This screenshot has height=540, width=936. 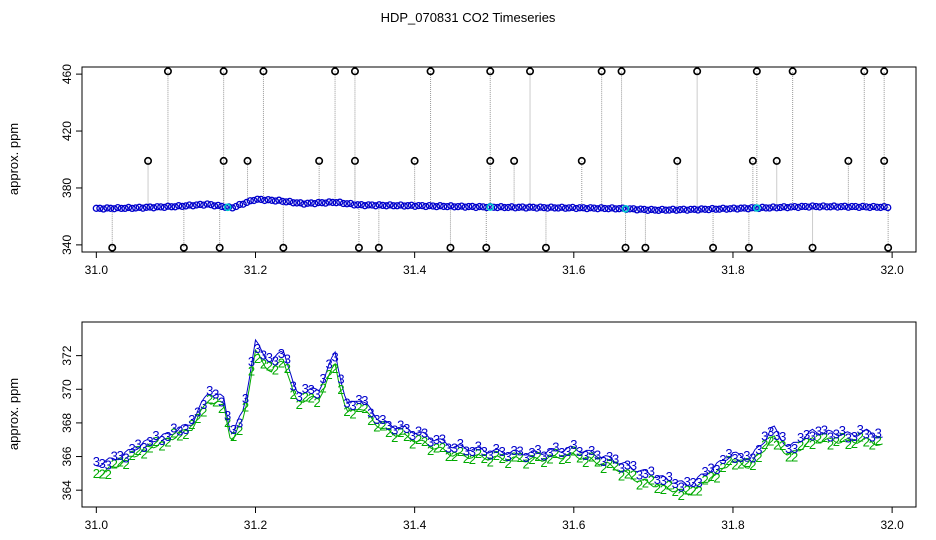 I want to click on x-tick-label: 31.0, so click(x=97, y=270).